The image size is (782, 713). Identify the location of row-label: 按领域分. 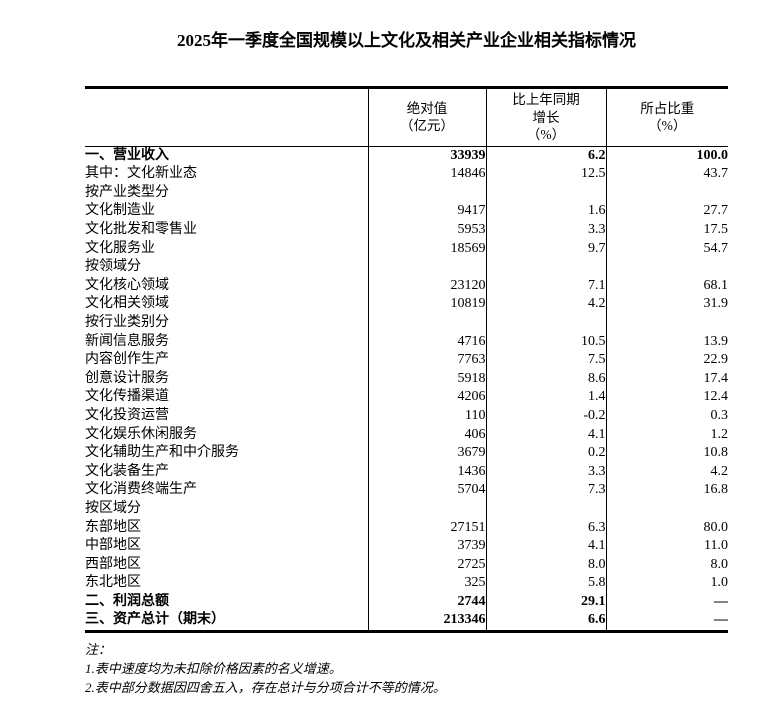
(113, 267).